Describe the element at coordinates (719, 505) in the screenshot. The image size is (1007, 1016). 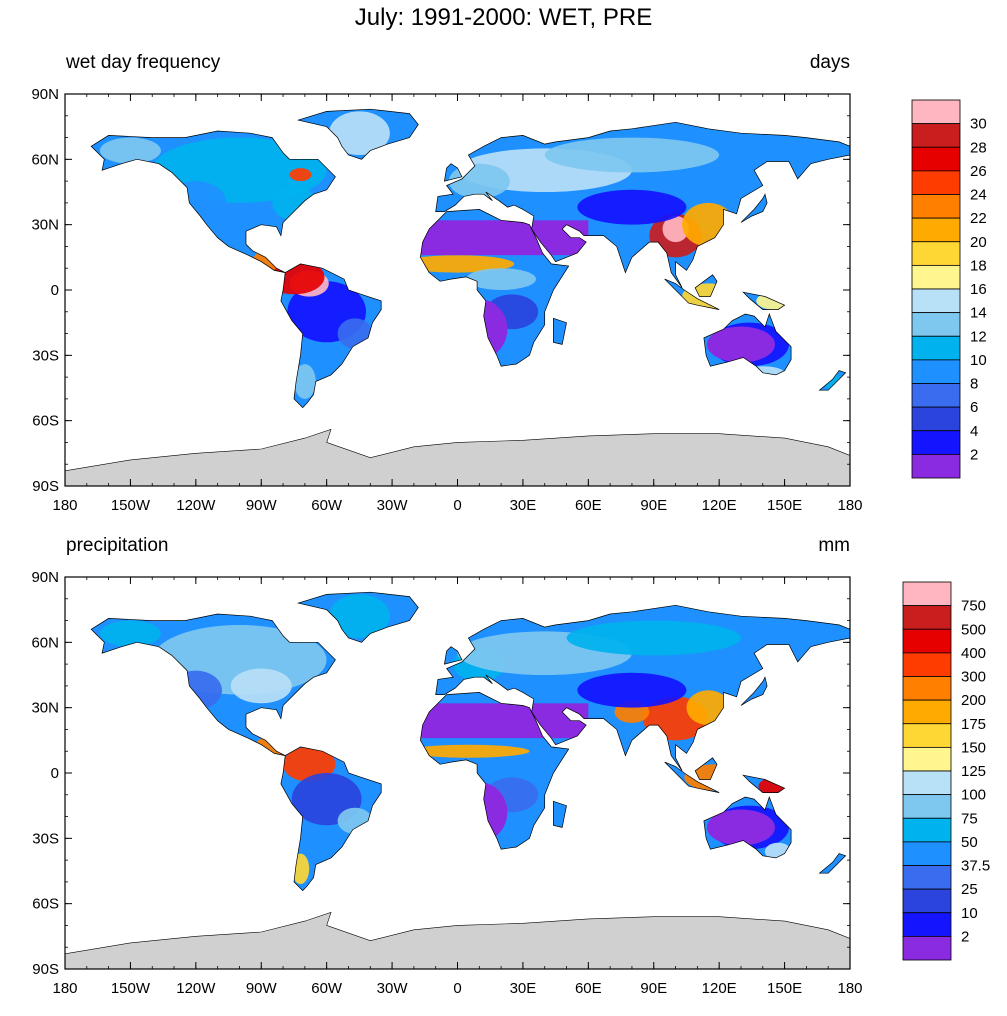
I see `lon-label: 120E` at that location.